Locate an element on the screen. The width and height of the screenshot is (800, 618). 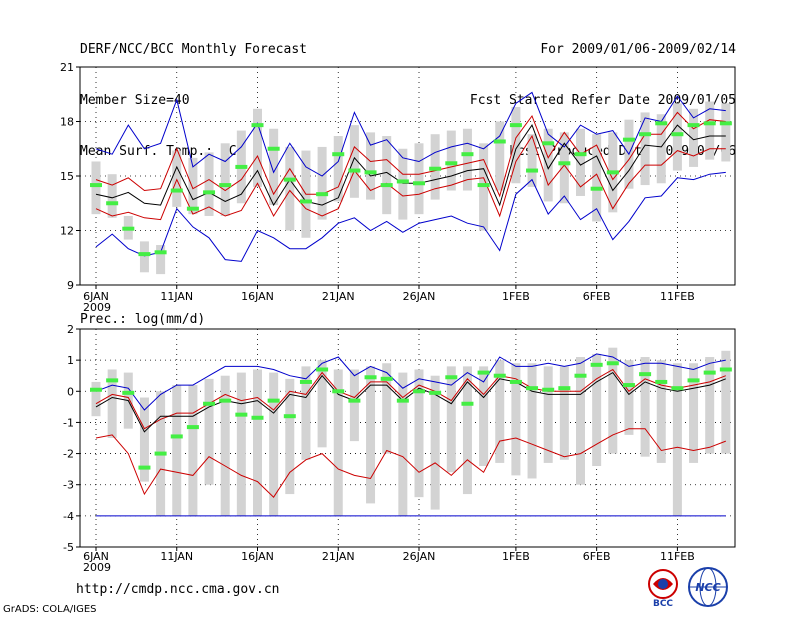
temp-series-min-line is located at coordinates (410, 216).